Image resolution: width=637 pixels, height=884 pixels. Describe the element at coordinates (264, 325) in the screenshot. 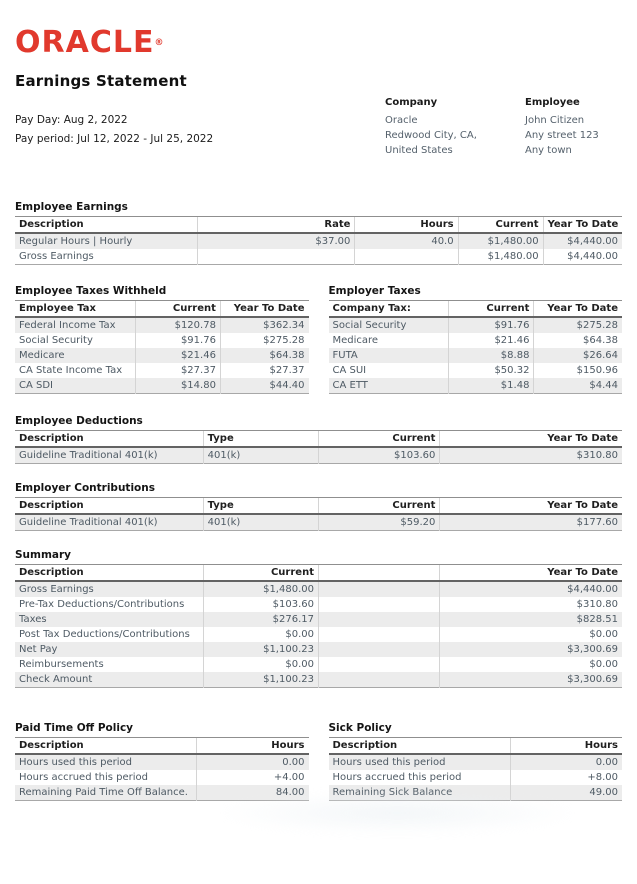

I see `table-cell: $362.34` at that location.